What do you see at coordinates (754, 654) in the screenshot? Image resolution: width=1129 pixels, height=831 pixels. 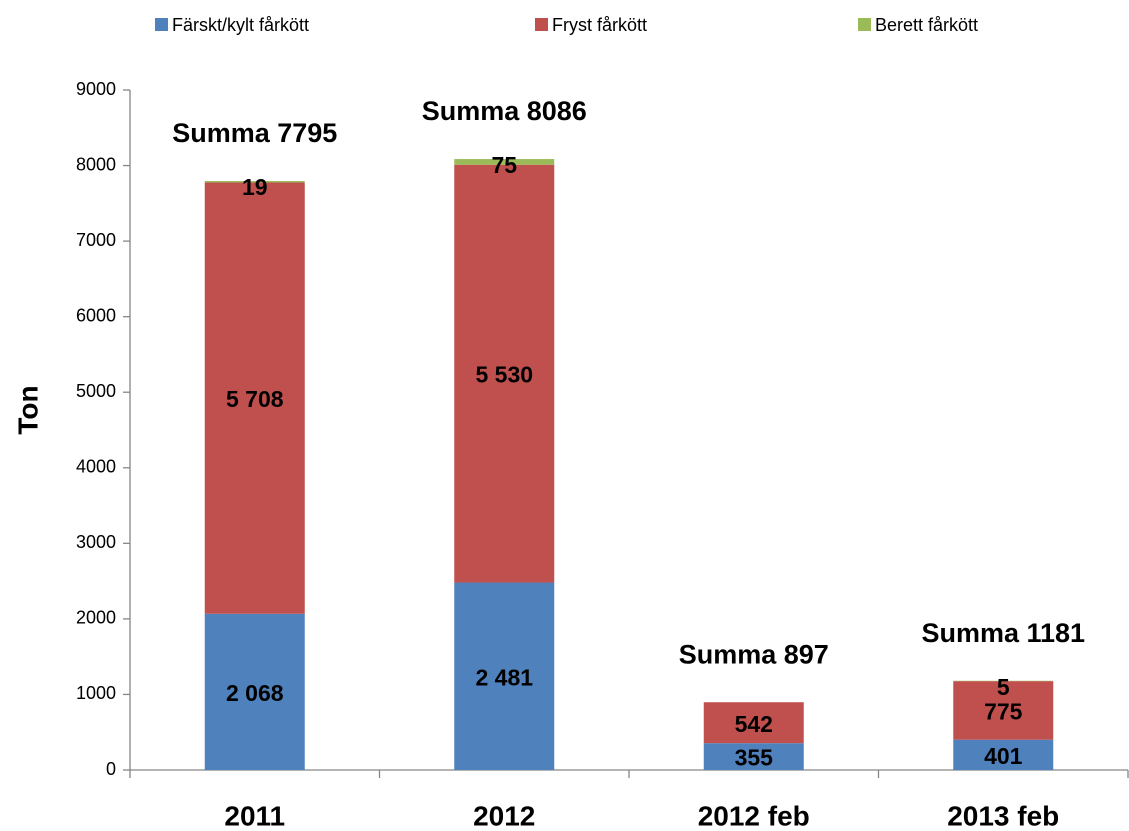 I see `total-label: Summa 897` at bounding box center [754, 654].